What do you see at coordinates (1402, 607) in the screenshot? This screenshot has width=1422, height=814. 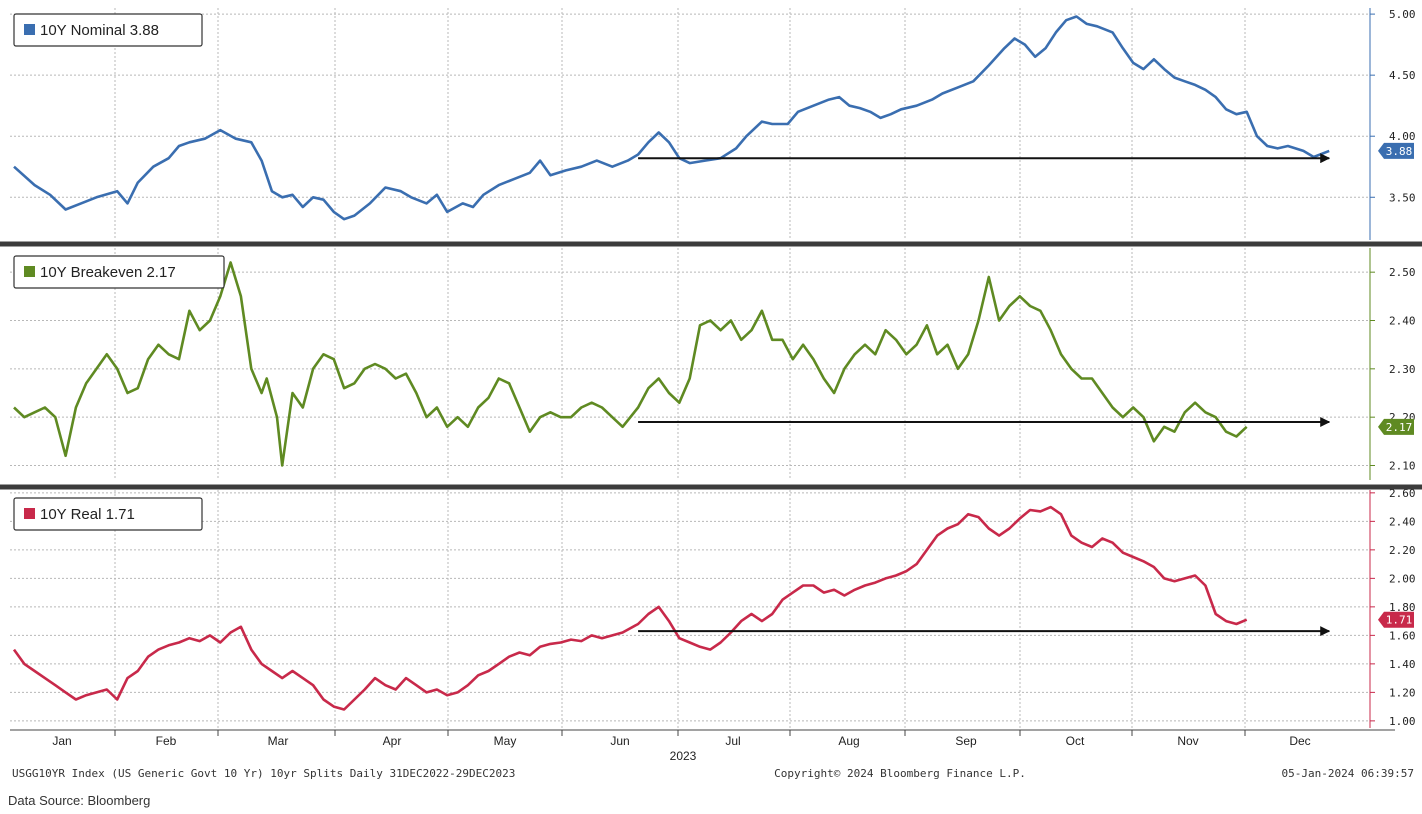 I see `y-tick-label: 1.80` at bounding box center [1402, 607].